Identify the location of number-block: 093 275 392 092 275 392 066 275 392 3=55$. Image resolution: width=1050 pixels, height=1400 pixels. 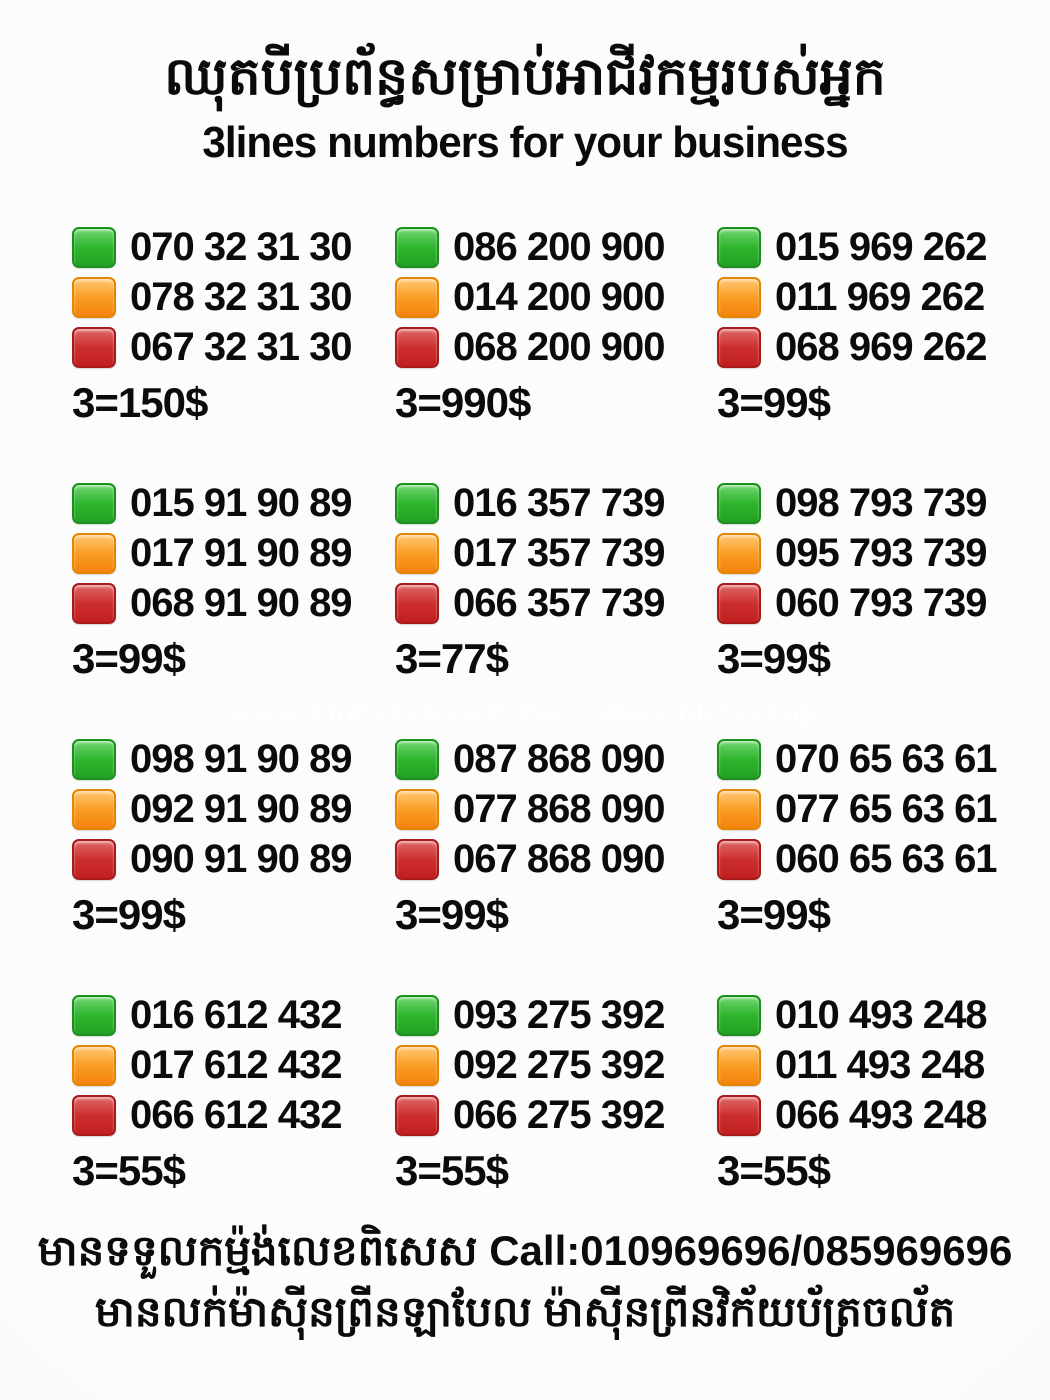
(530, 1092).